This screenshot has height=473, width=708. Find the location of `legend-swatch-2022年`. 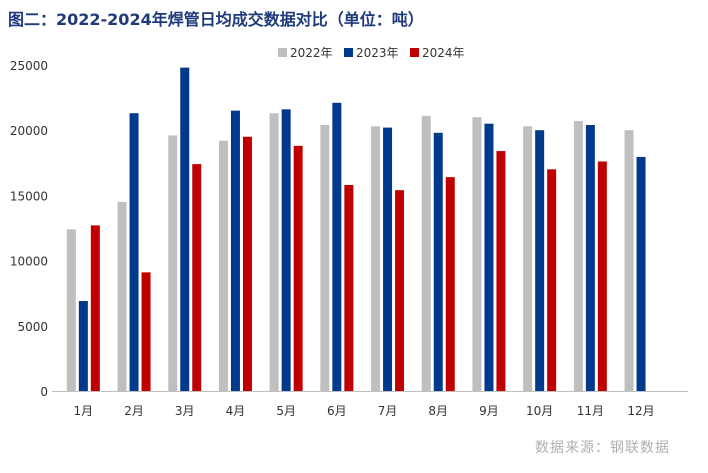

legend-swatch-2022年 is located at coordinates (282, 52).